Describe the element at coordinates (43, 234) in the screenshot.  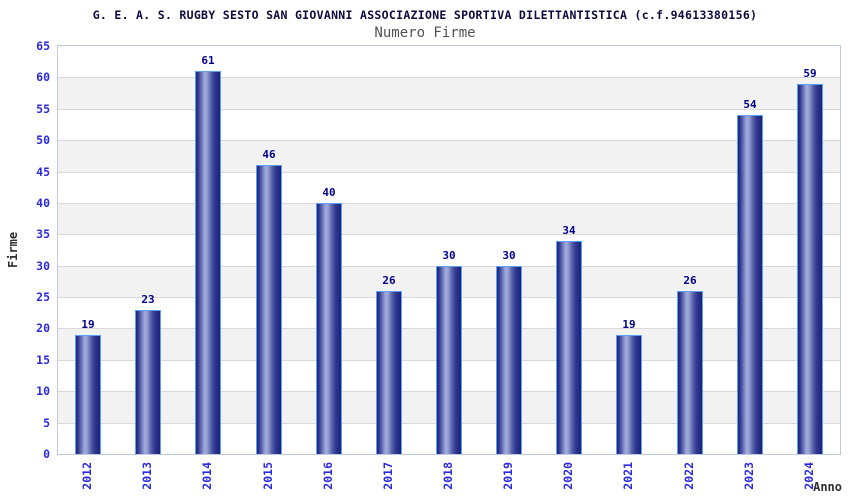
I see `y-tick-label: 35` at that location.